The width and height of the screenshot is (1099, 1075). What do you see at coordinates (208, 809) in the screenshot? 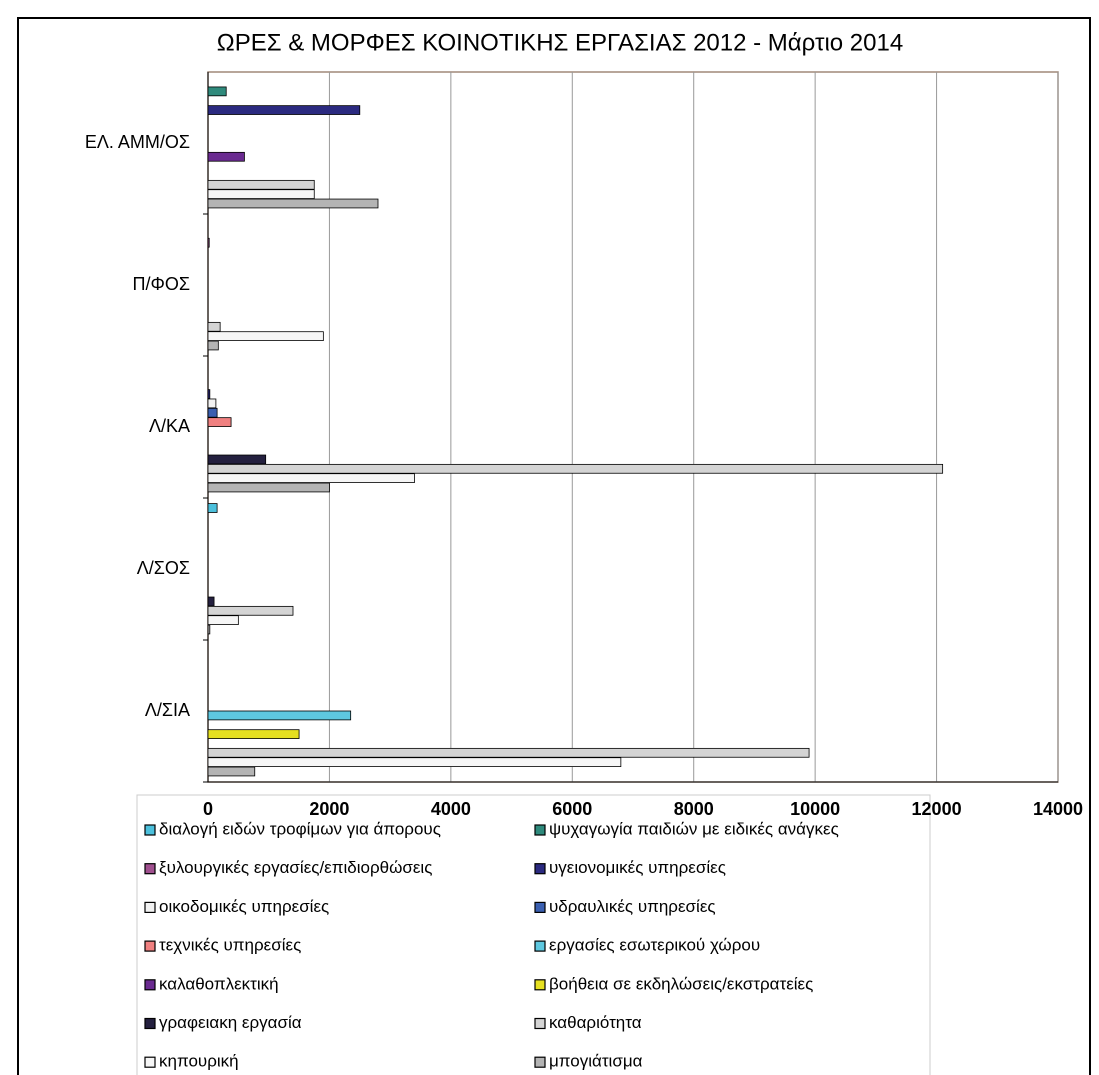
I see `x-tick-label: 0` at bounding box center [208, 809].